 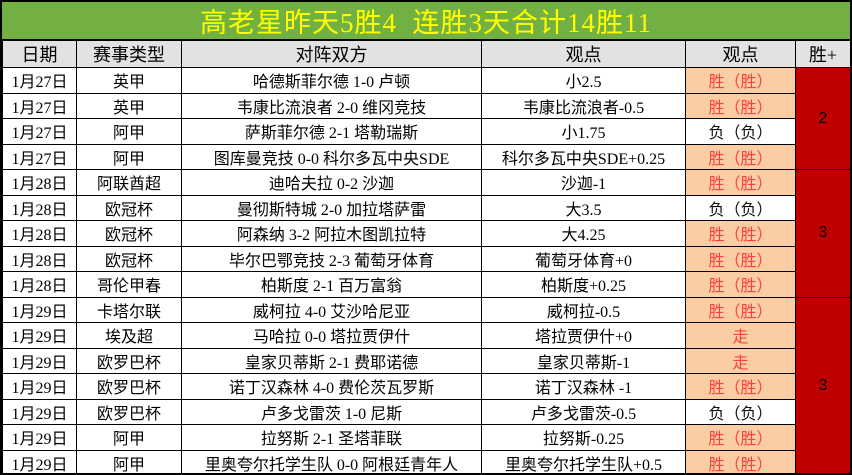 I want to click on table-row: 1月29日 欧罗巴杯 卢多戈雷茨 1-0 尼斯 卢多戈雷茨-0.5 负（负）, so click(x=426, y=411).